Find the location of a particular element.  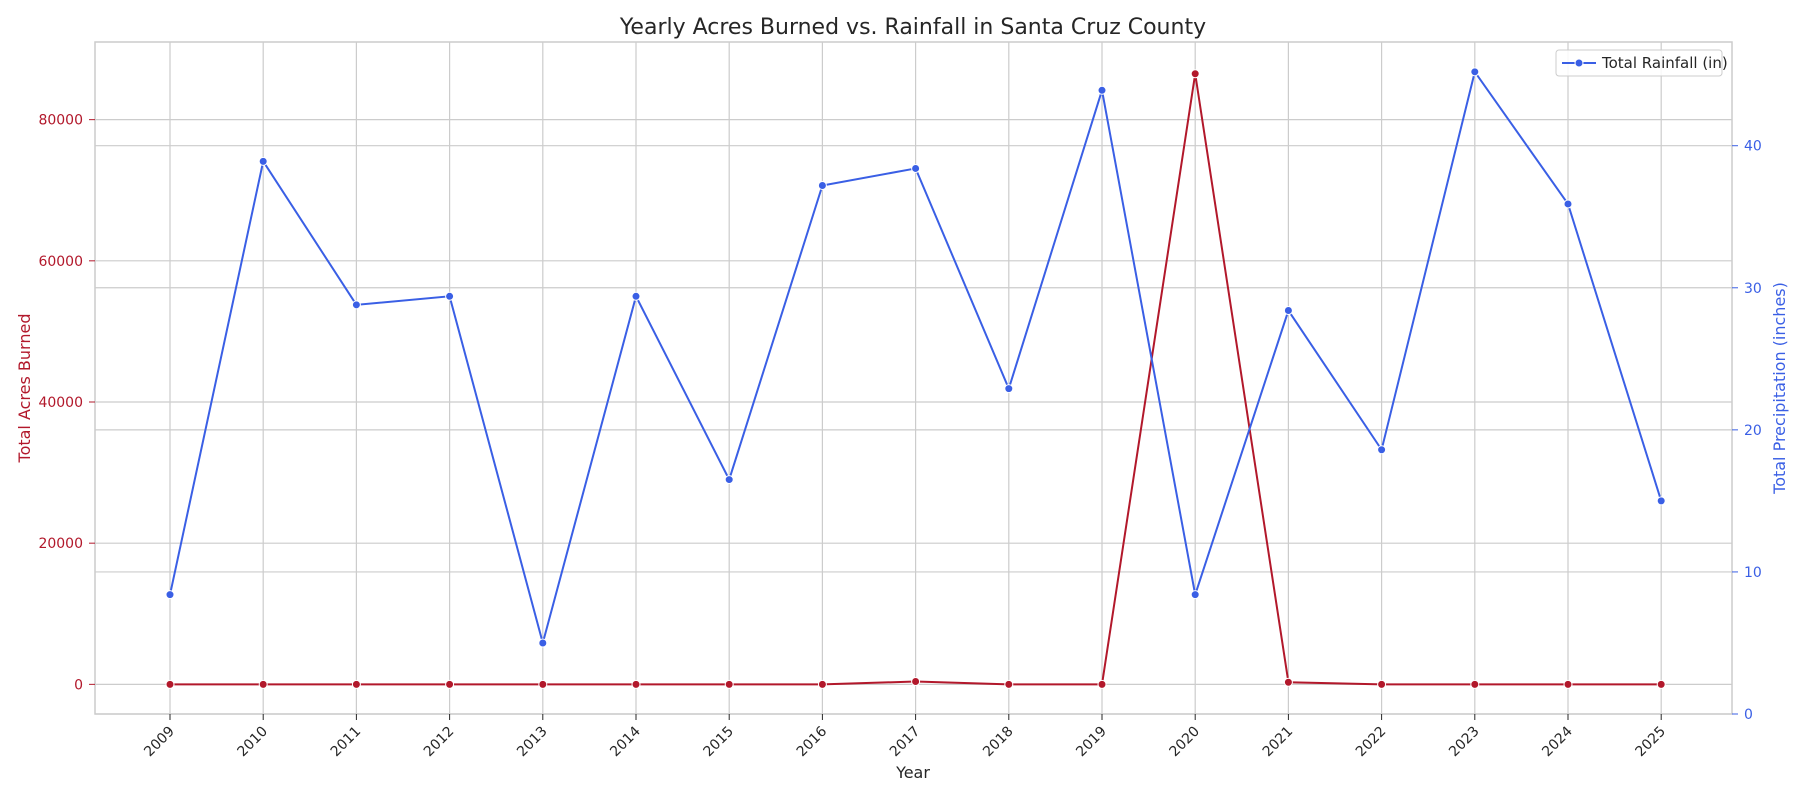

x-tick-label: 2023 is located at coordinates (1464, 742).